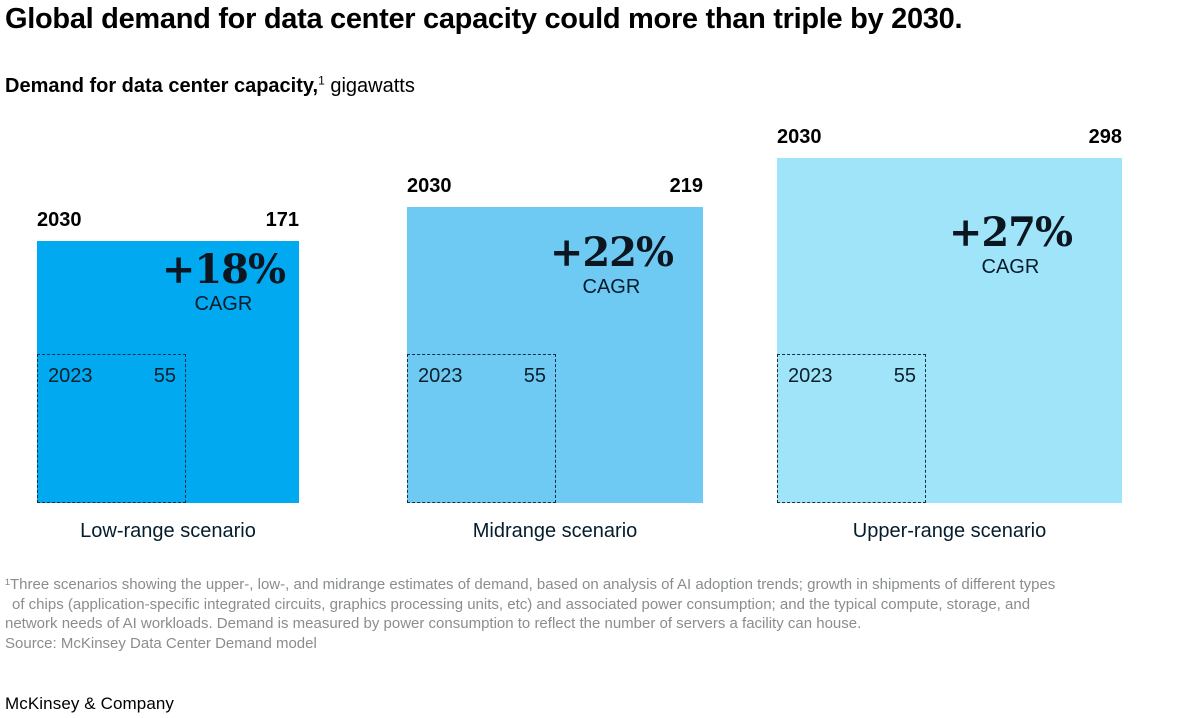 This screenshot has width=1200, height=718. Describe the element at coordinates (282, 220) in the screenshot. I see `value-2030: 171` at that location.